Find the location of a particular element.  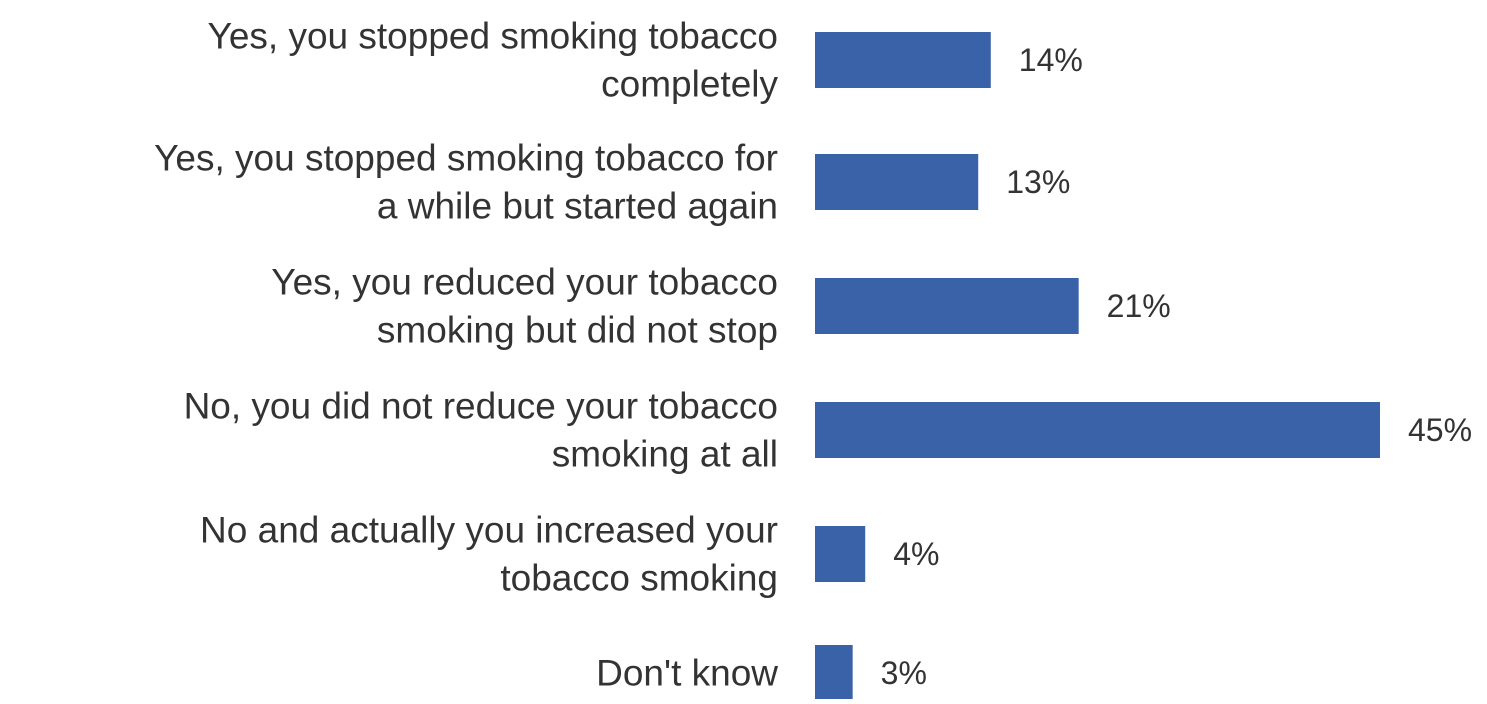

category-label-5-line-1: No and actually you increased your is located at coordinates (489, 530).